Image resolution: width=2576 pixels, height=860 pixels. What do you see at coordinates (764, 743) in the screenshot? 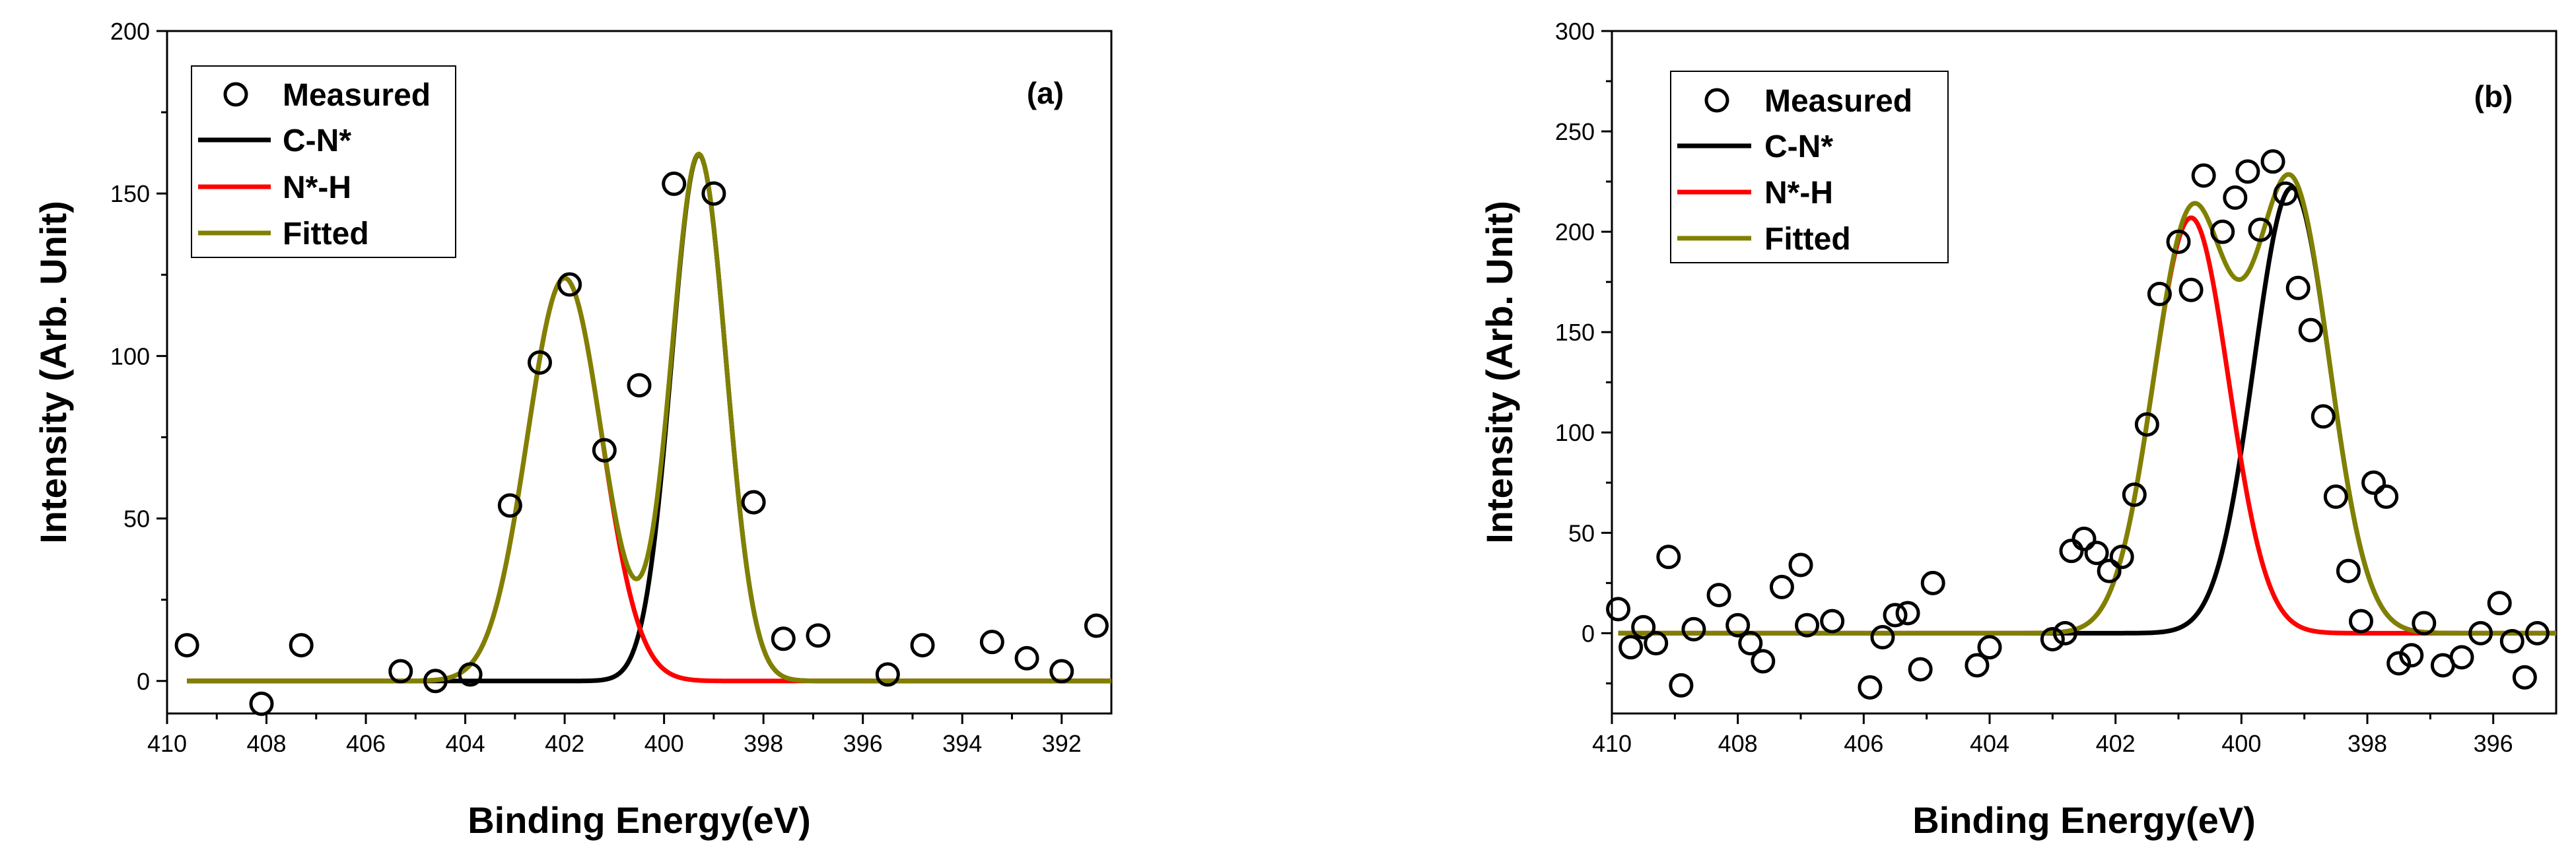
I see `x-tick-label-a: 398` at bounding box center [764, 743].